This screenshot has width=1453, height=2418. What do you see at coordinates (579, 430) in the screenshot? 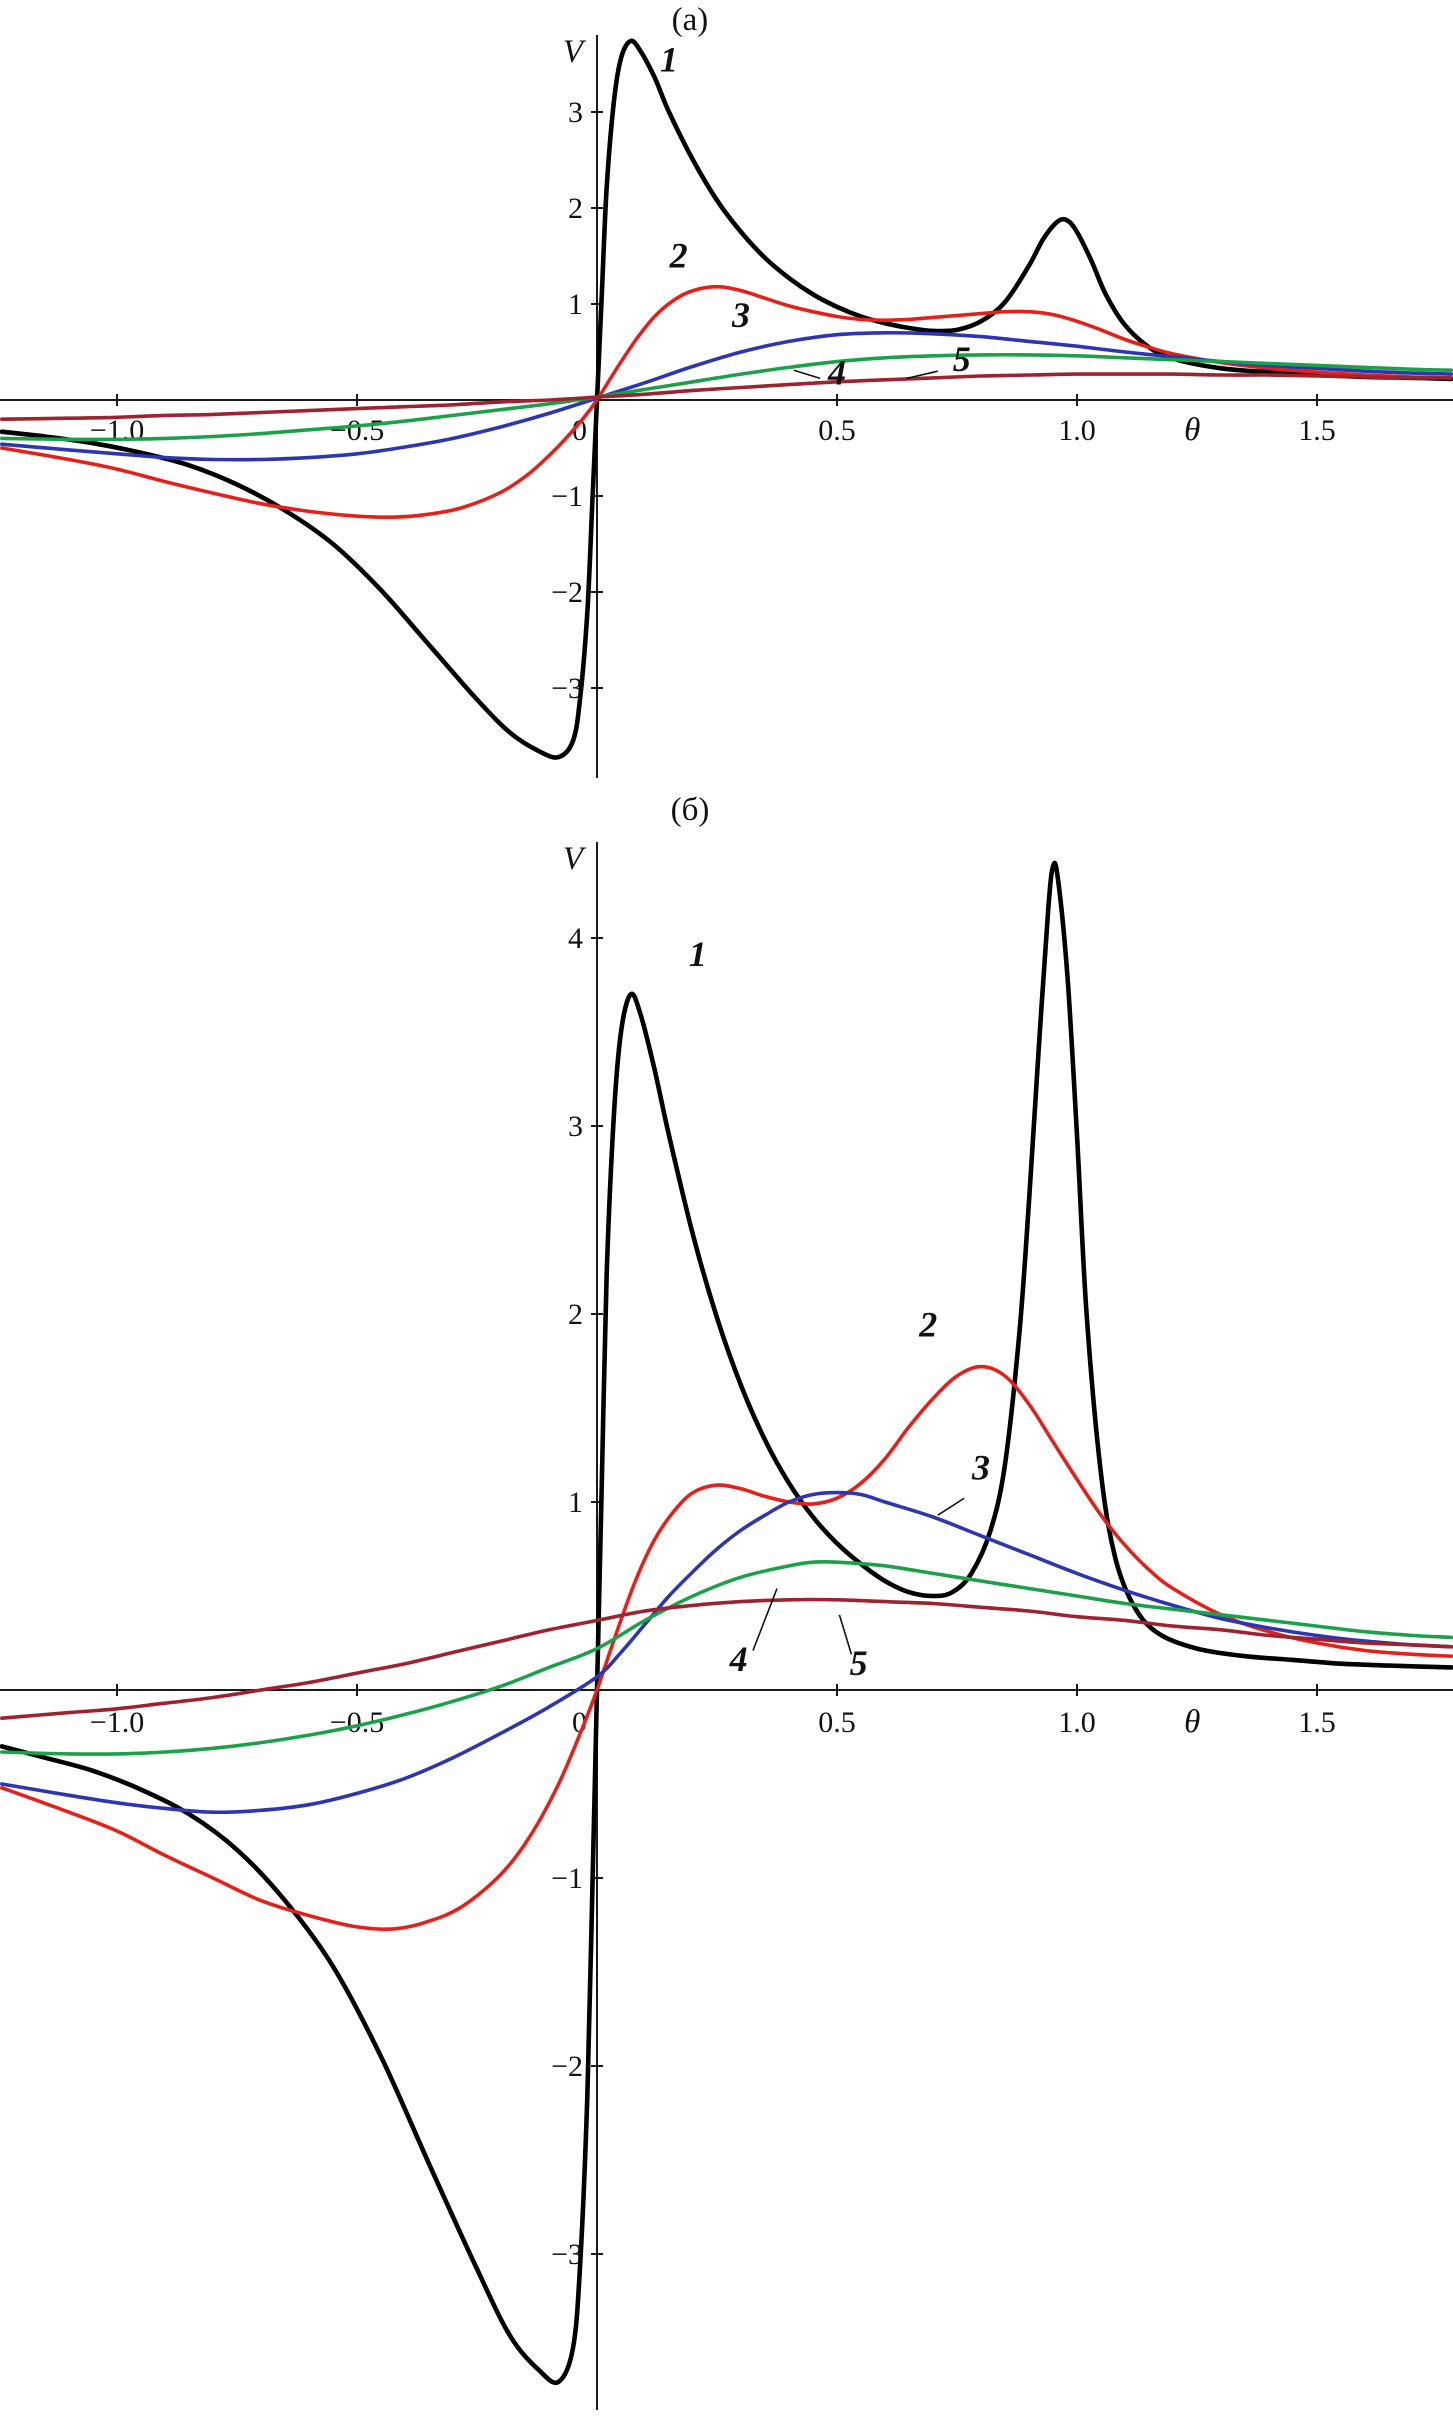
I see `x-tick-label: 0` at bounding box center [579, 430].